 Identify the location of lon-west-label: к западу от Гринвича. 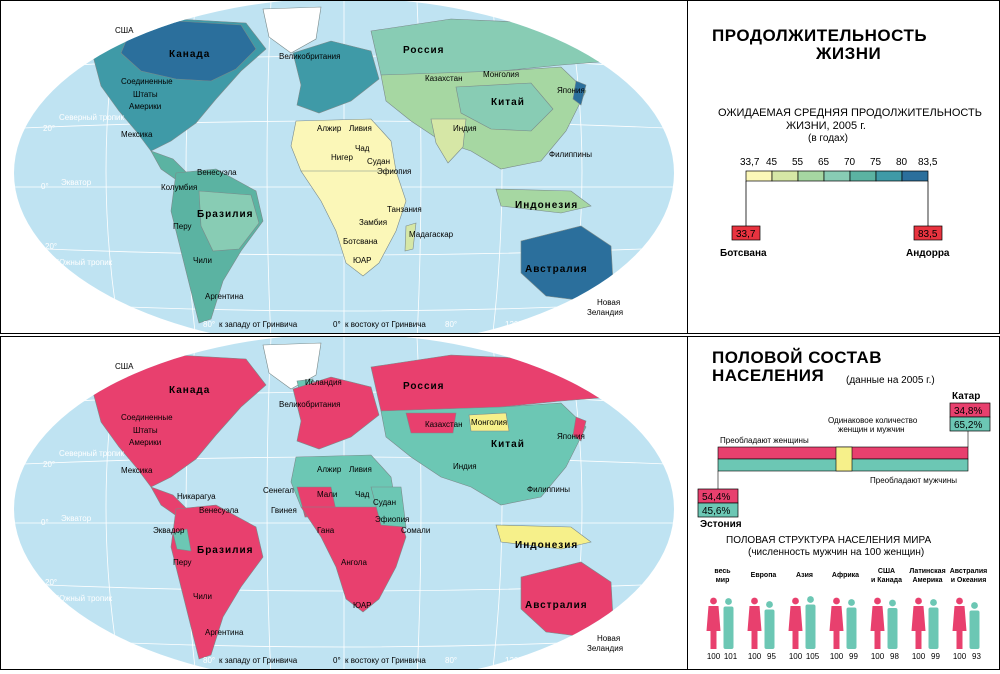
(258, 660).